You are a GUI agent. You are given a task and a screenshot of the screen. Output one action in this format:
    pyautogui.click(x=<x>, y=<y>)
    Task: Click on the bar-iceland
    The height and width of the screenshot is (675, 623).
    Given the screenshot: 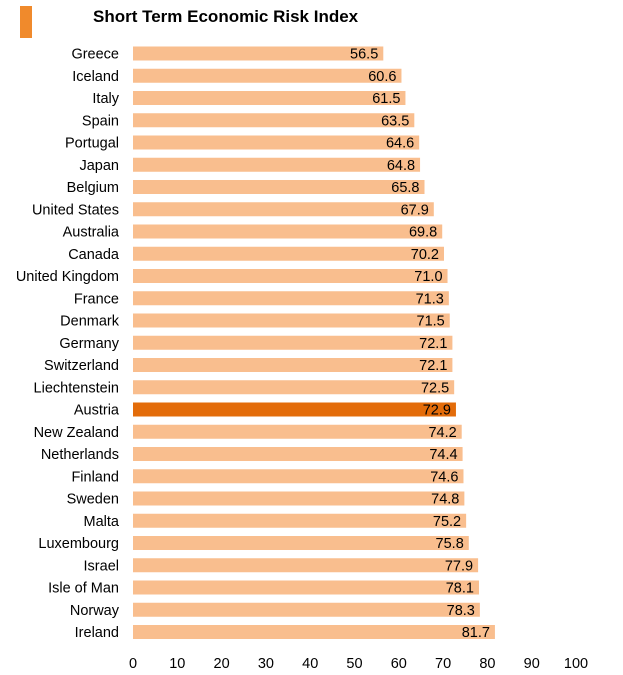 What is the action you would take?
    pyautogui.click(x=267, y=75)
    